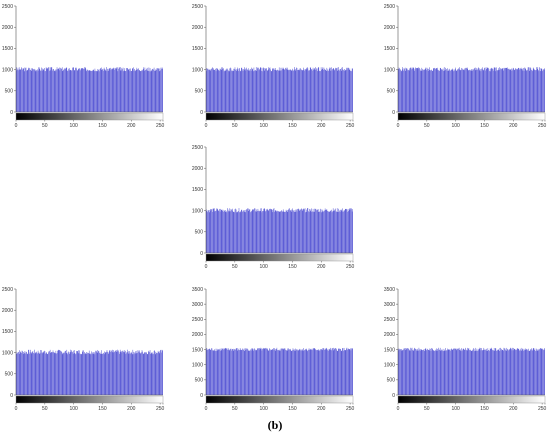  Describe the element at coordinates (197, 290) in the screenshot. I see `y-tick-label: 3500` at that location.